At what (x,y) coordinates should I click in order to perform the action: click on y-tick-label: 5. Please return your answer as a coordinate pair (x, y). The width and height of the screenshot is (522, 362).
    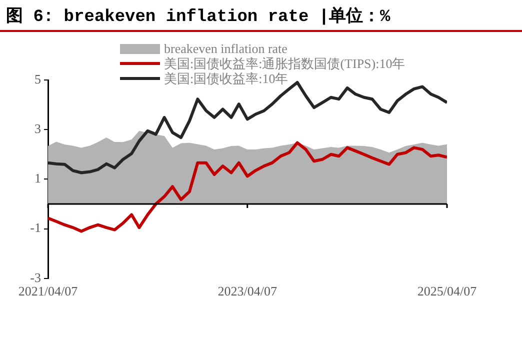
    Looking at the image, I should click on (37, 78).